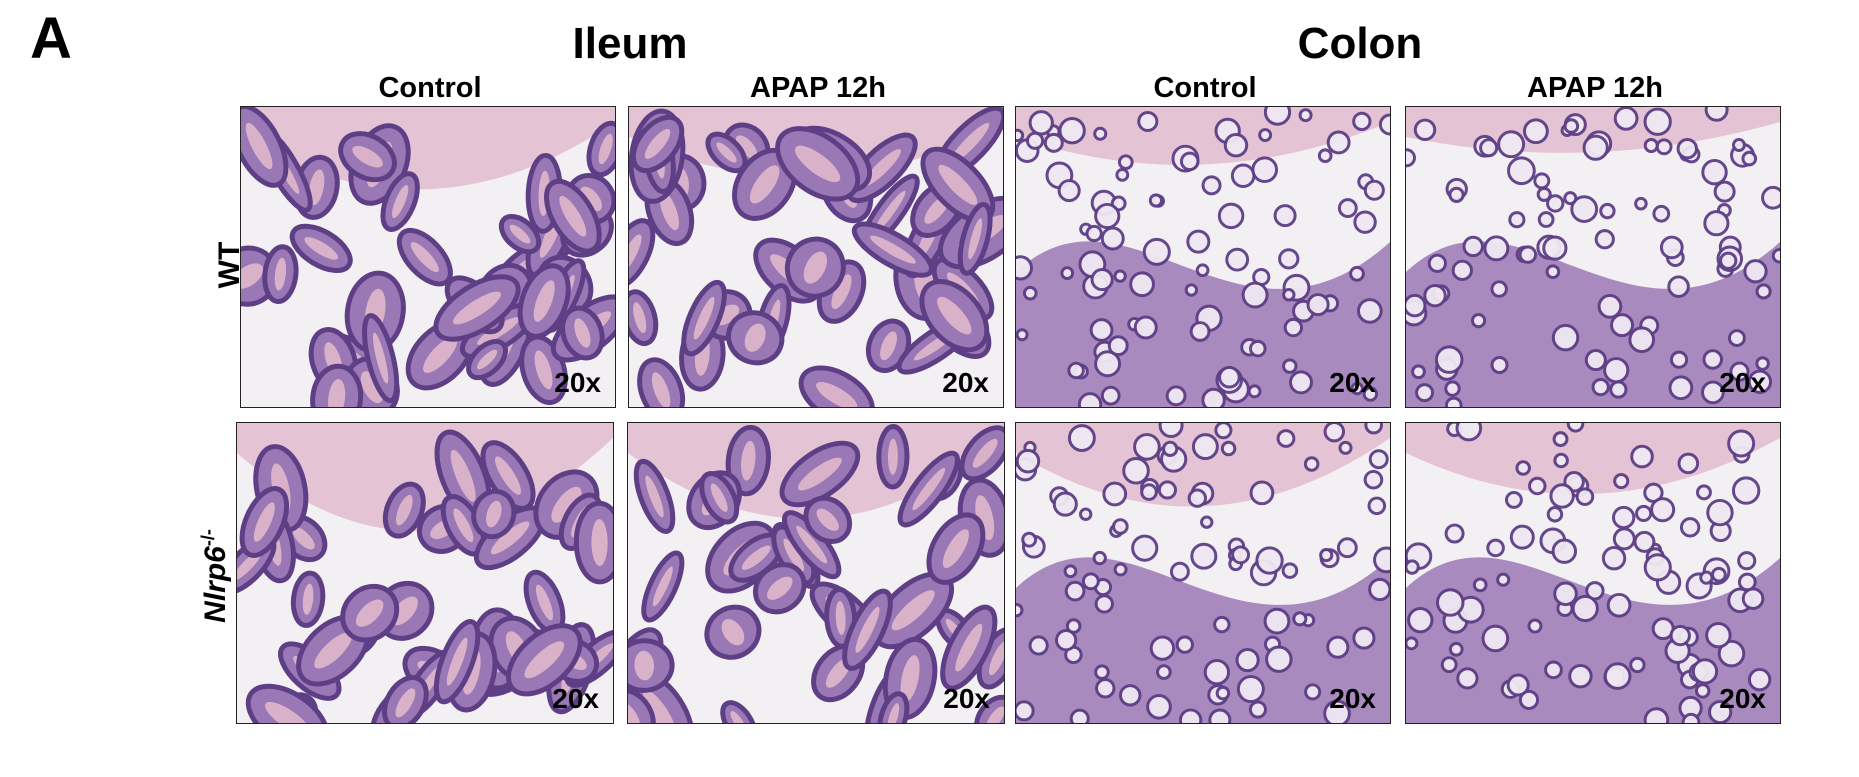  I want to click on tile-ko-colon-control: 20x, so click(1203, 573).